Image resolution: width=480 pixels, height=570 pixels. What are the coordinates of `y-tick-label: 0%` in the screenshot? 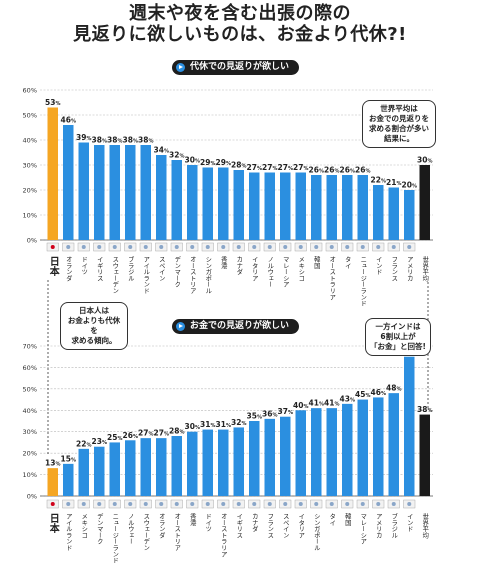 It's located at (32, 241).